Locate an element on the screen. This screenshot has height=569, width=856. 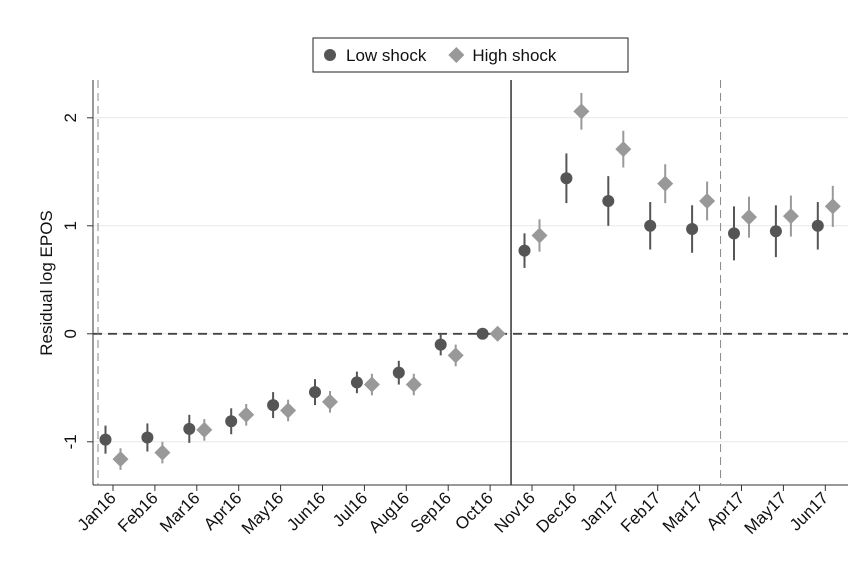
x-tick-label: Aug16 is located at coordinates (389, 512).